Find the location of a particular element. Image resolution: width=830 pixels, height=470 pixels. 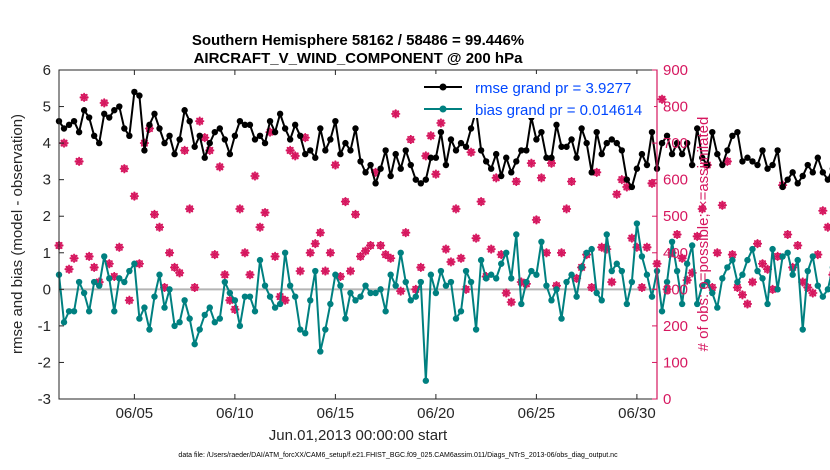

x-tick-label: 06/20 is located at coordinates (436, 413).